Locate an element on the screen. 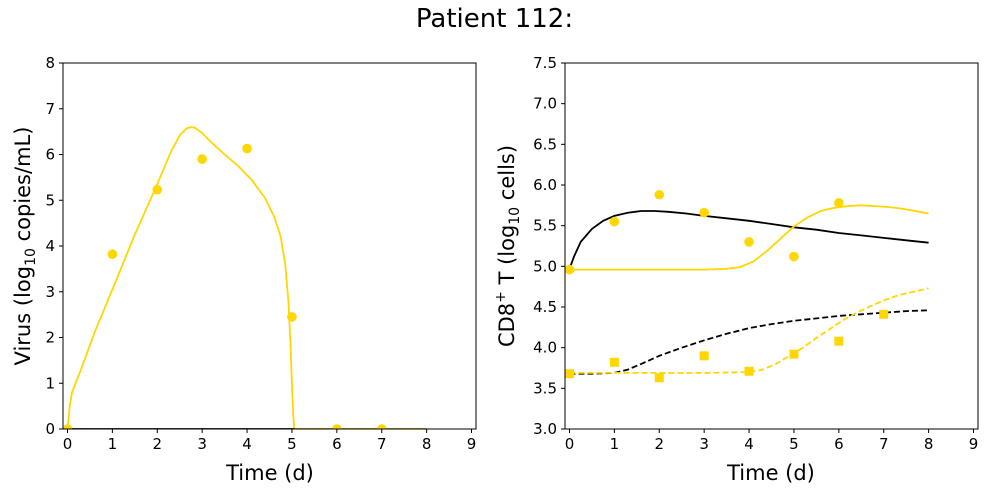 This screenshot has height=495, width=989. cd8-panel-ytick: 4.5 is located at coordinates (549, 307).